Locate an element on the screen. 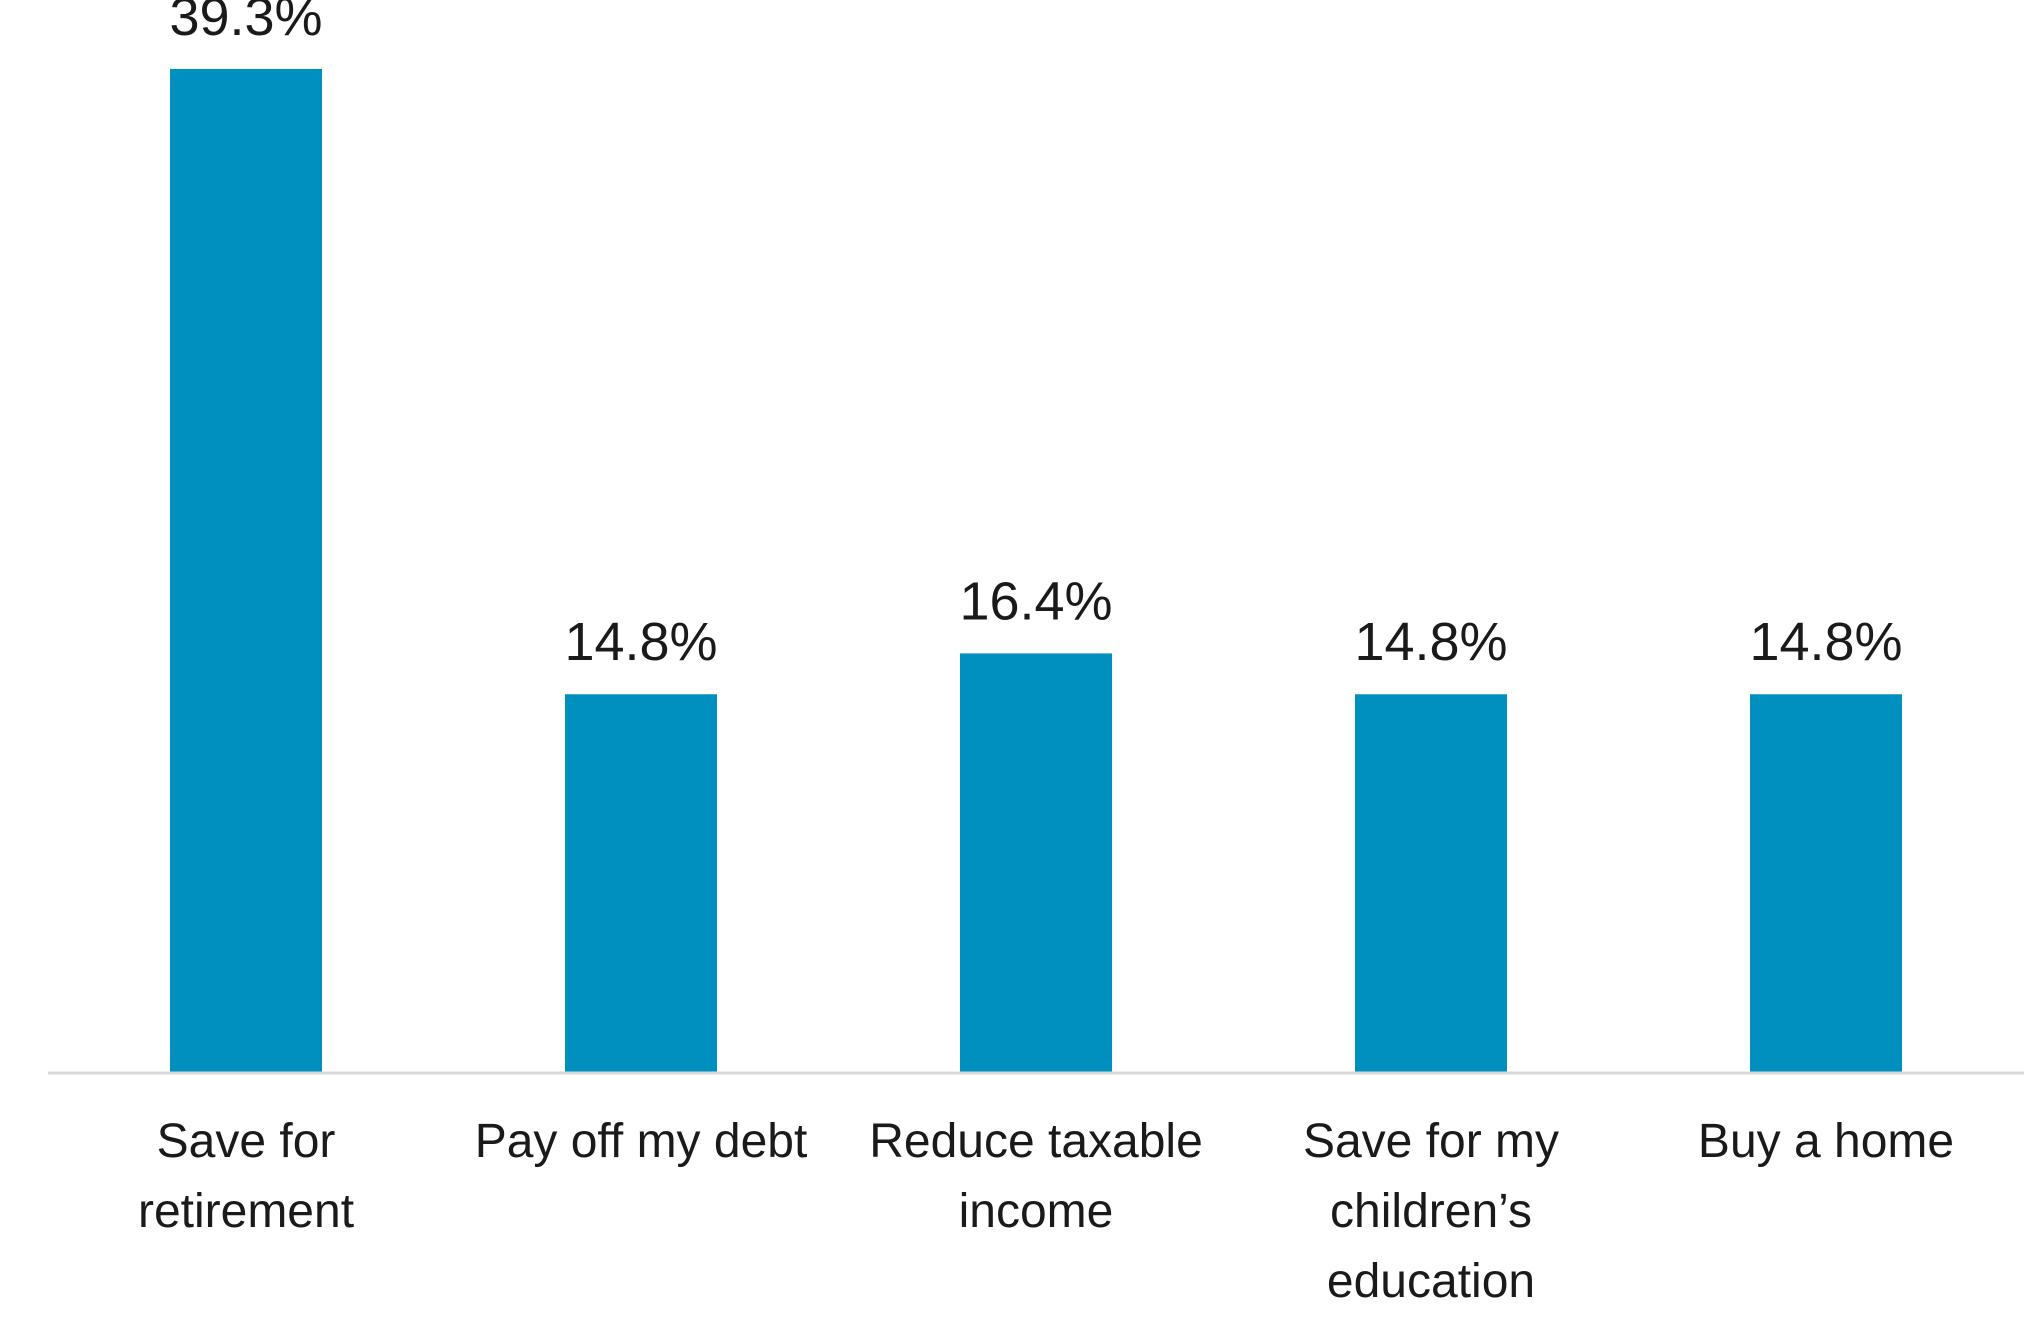 Image resolution: width=2044 pixels, height=1320 pixels. category-label-5: Buy a home is located at coordinates (1826, 1141).